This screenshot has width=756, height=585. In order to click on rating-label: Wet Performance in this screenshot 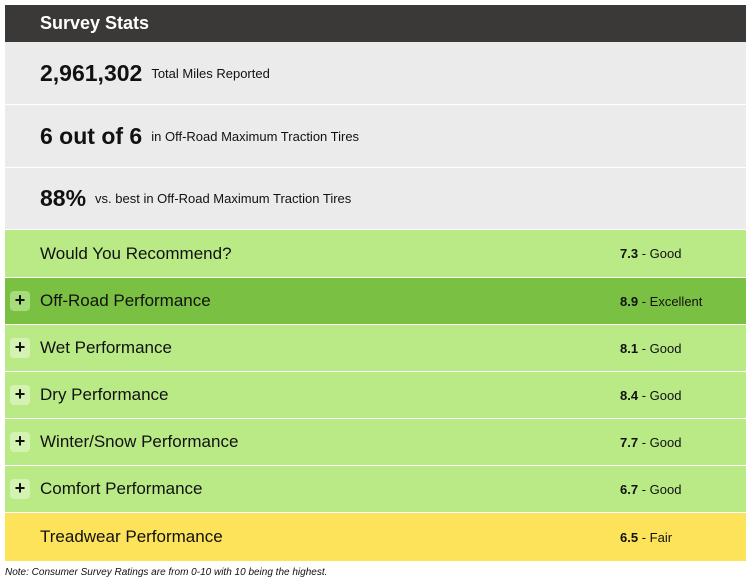, I will do `click(106, 347)`.